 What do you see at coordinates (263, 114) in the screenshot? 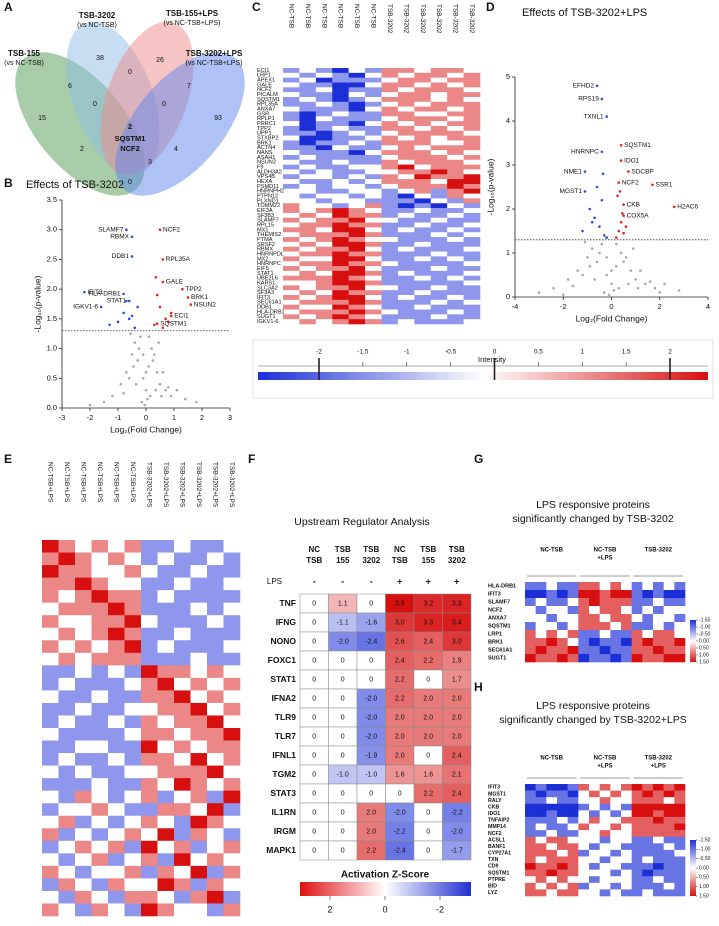
I see `row-label: GSR` at bounding box center [263, 114].